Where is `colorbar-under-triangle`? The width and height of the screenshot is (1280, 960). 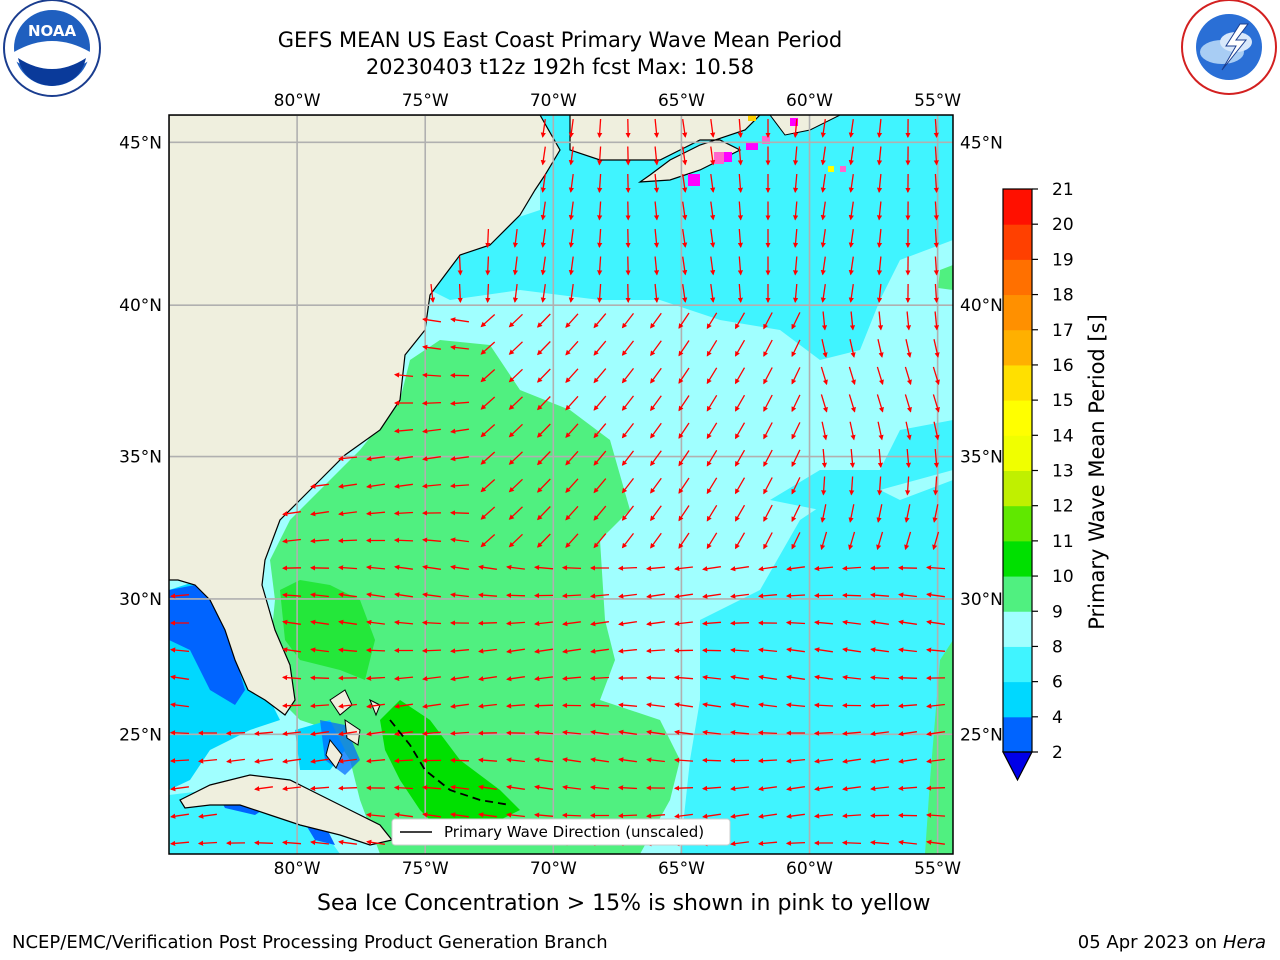 colorbar-under-triangle is located at coordinates (1017, 766).